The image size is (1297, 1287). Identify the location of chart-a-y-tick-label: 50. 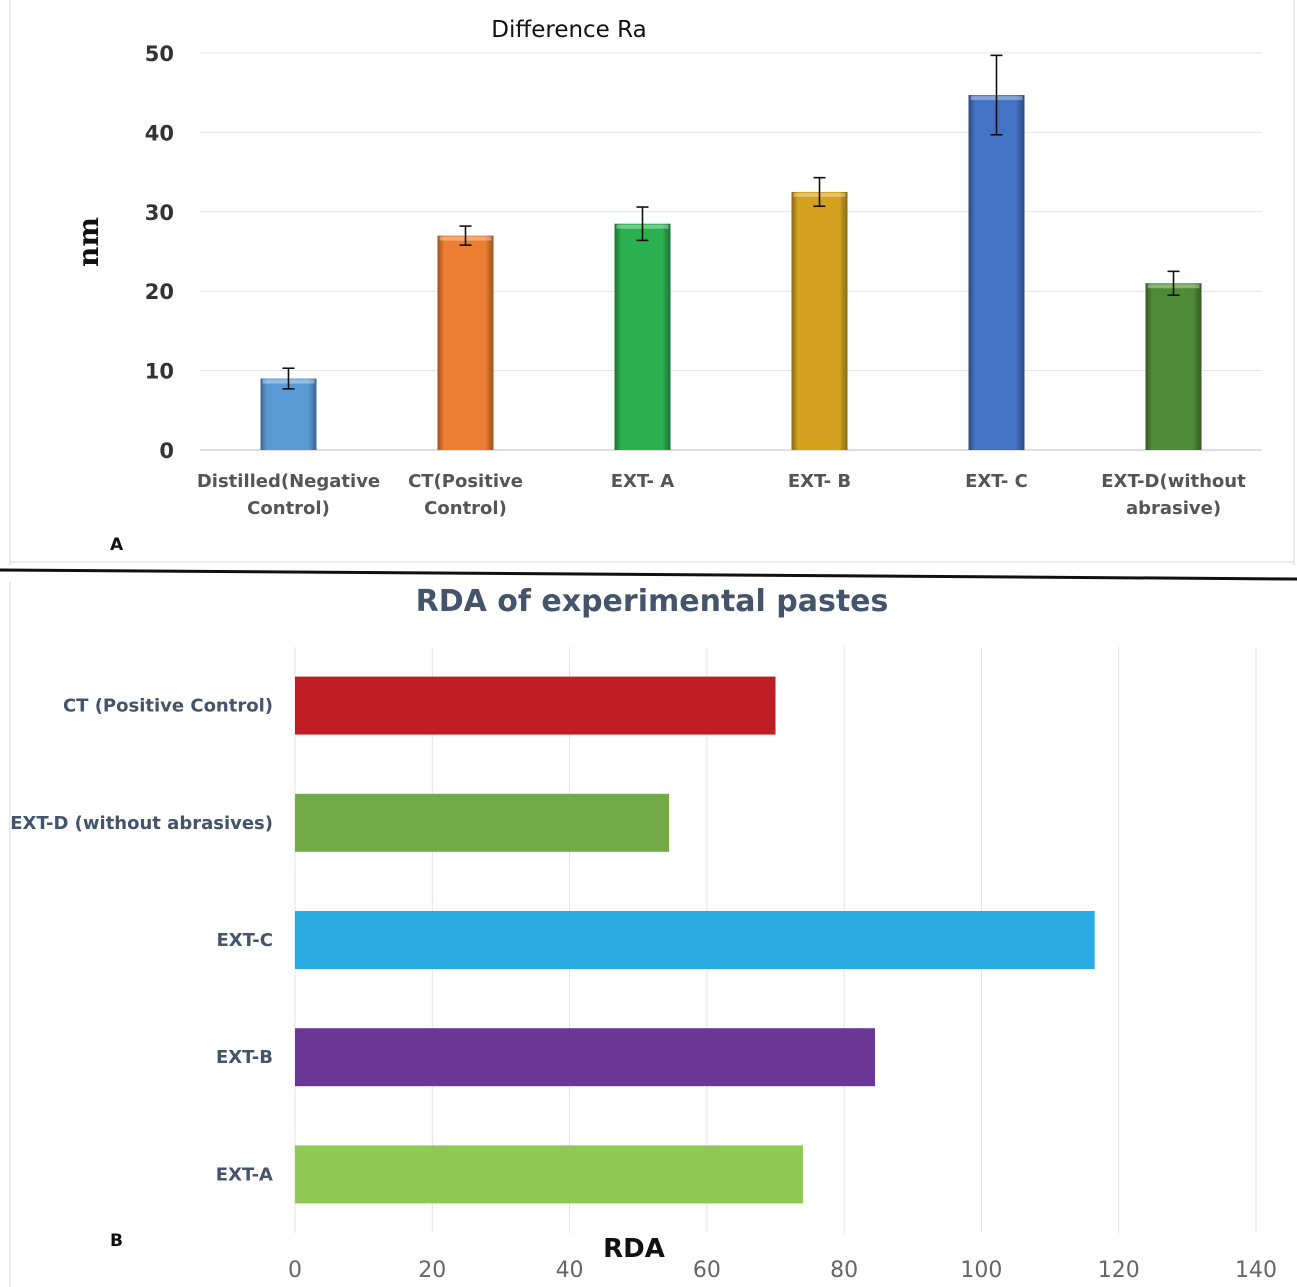
(159, 54).